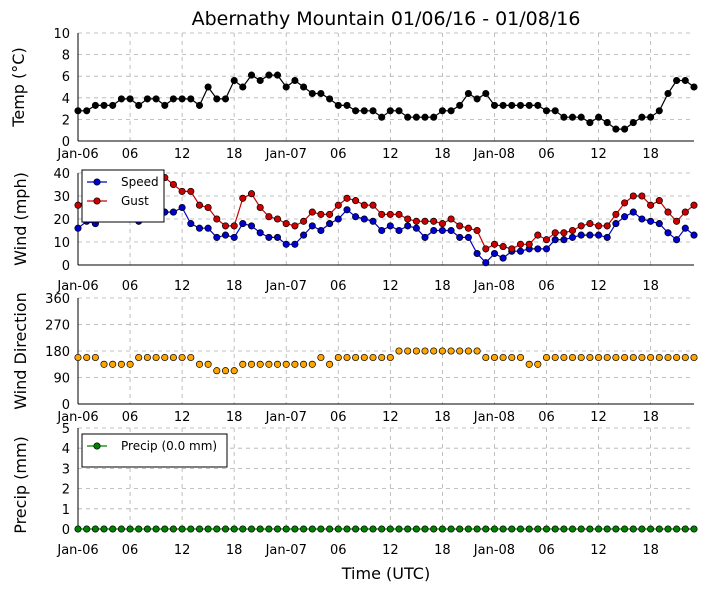 This screenshot has width=705, height=593. What do you see at coordinates (57, 299) in the screenshot?
I see `y-tick-label: 360` at bounding box center [57, 299].